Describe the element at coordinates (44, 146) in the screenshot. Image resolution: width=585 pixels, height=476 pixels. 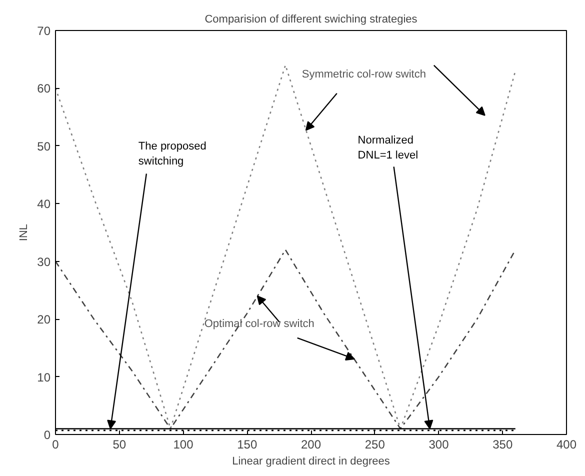
I see `y-tick-label: 50` at that location.